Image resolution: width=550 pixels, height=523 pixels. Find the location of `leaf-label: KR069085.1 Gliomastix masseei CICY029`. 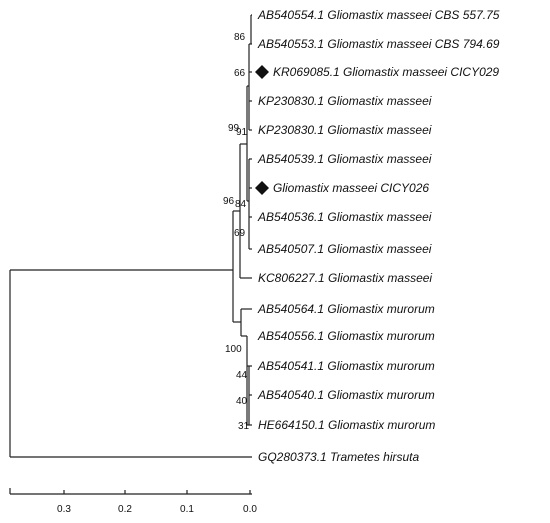

leaf-label: KR069085.1 Gliomastix masseei CICY029 is located at coordinates (386, 72).